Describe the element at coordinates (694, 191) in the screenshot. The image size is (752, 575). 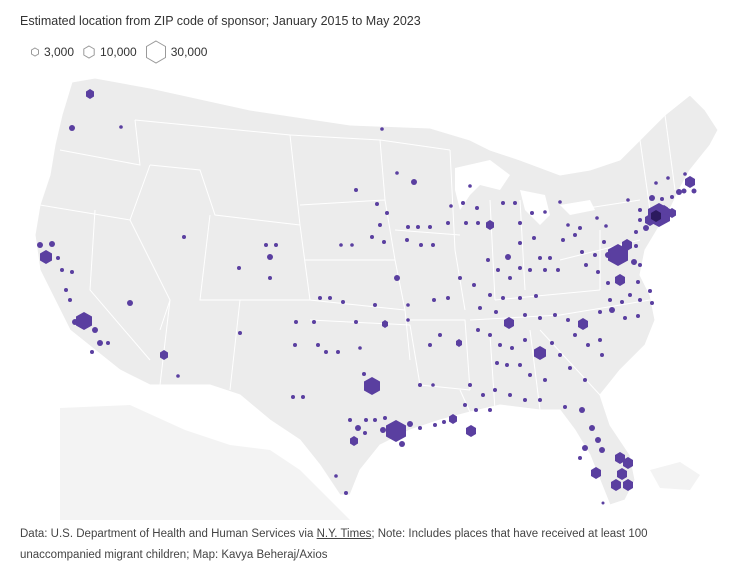
I see `marker-ne-n7` at that location.